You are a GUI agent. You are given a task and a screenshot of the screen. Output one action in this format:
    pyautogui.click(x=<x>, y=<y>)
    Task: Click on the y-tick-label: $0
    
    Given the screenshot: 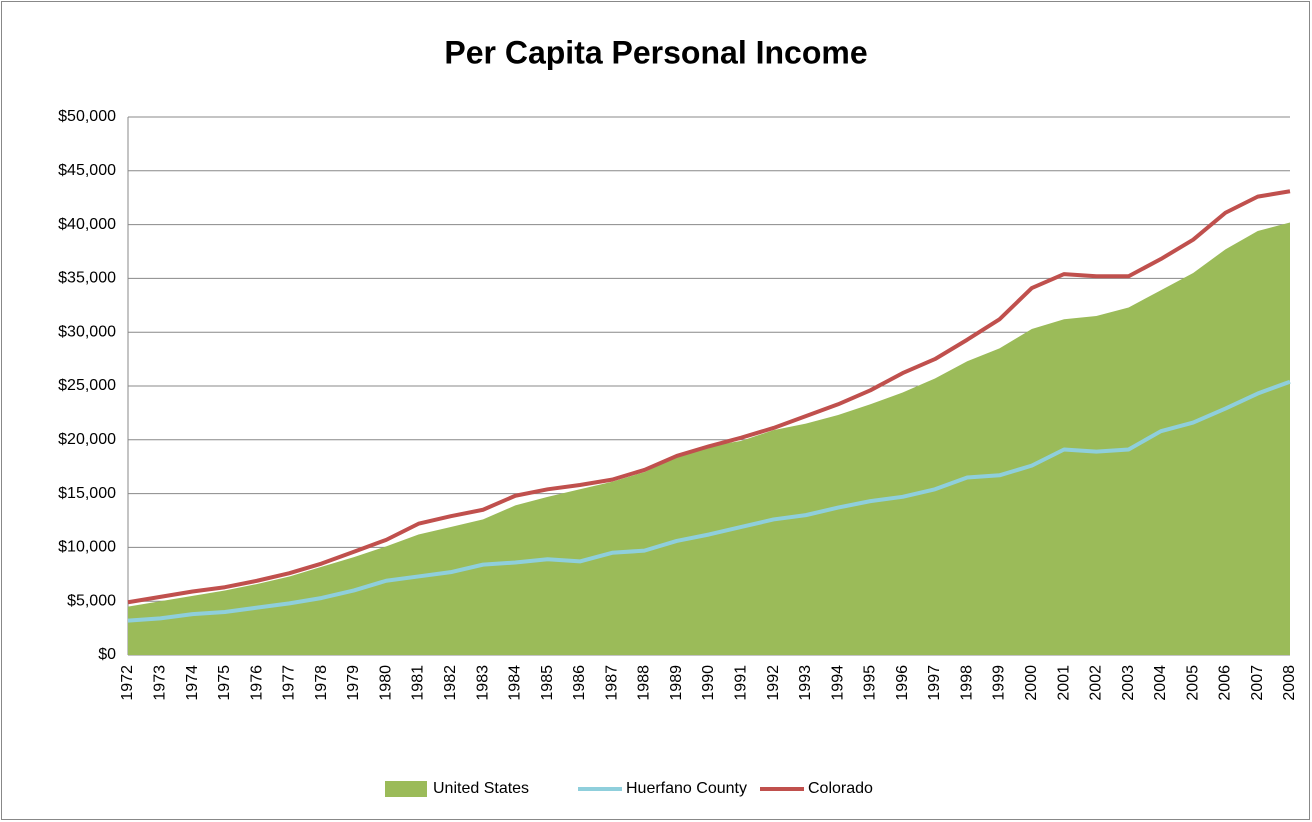 What is the action you would take?
    pyautogui.click(x=107, y=654)
    